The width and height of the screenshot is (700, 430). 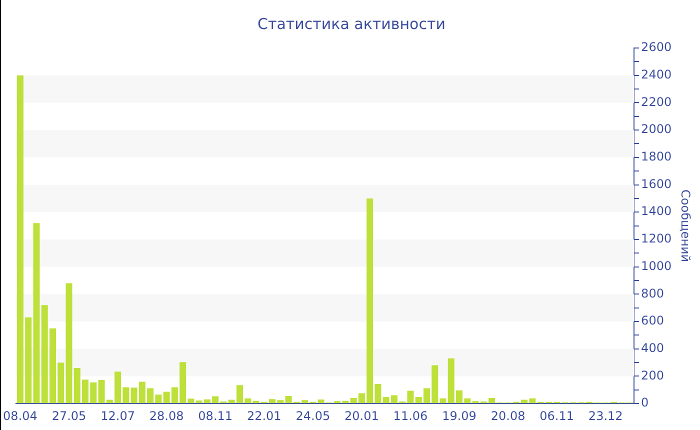 I want to click on x-tick-label: 08.11, so click(x=215, y=415).